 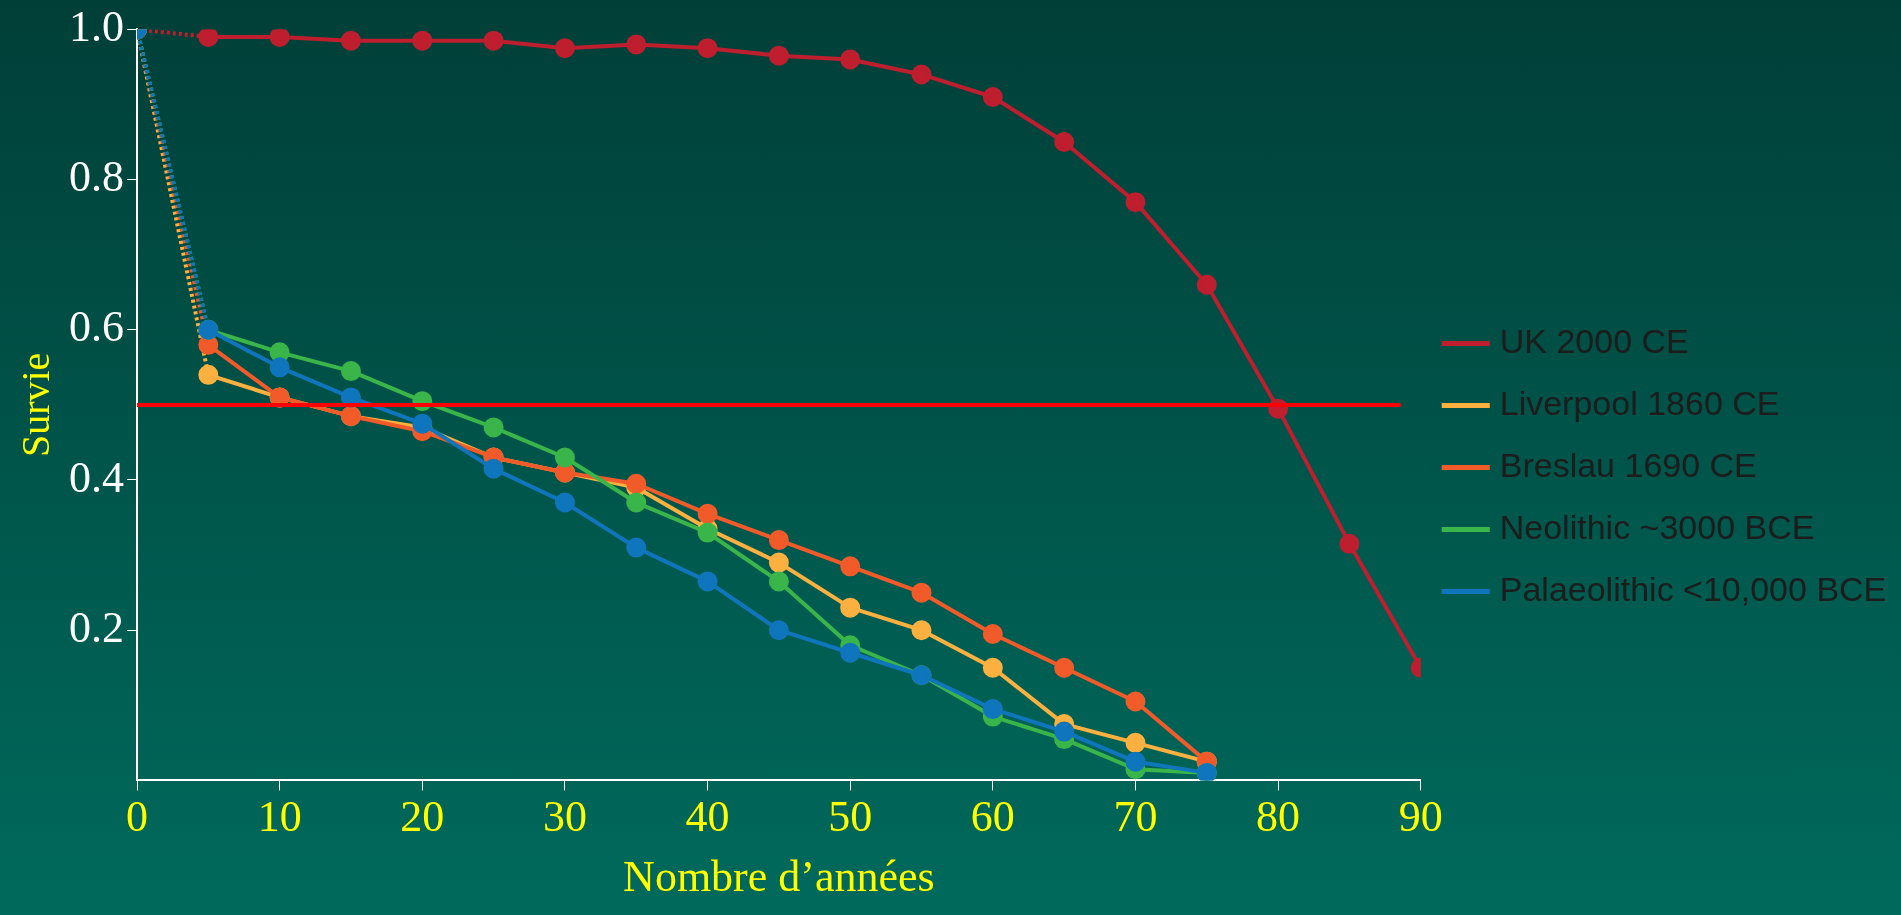 What do you see at coordinates (35, 405) in the screenshot?
I see `y-axis-title: Survie` at bounding box center [35, 405].